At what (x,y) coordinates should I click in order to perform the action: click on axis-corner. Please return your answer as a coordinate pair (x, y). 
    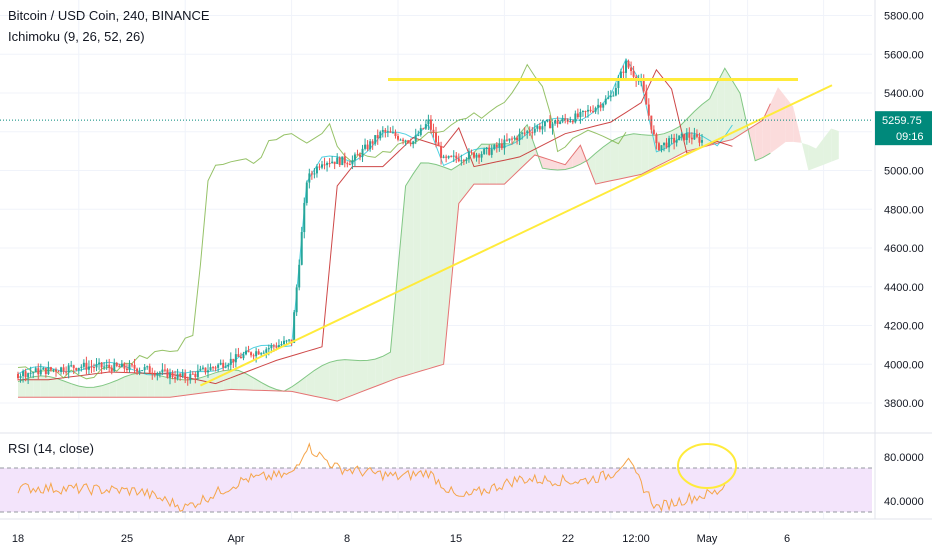
    Looking at the image, I should click on (903, 535).